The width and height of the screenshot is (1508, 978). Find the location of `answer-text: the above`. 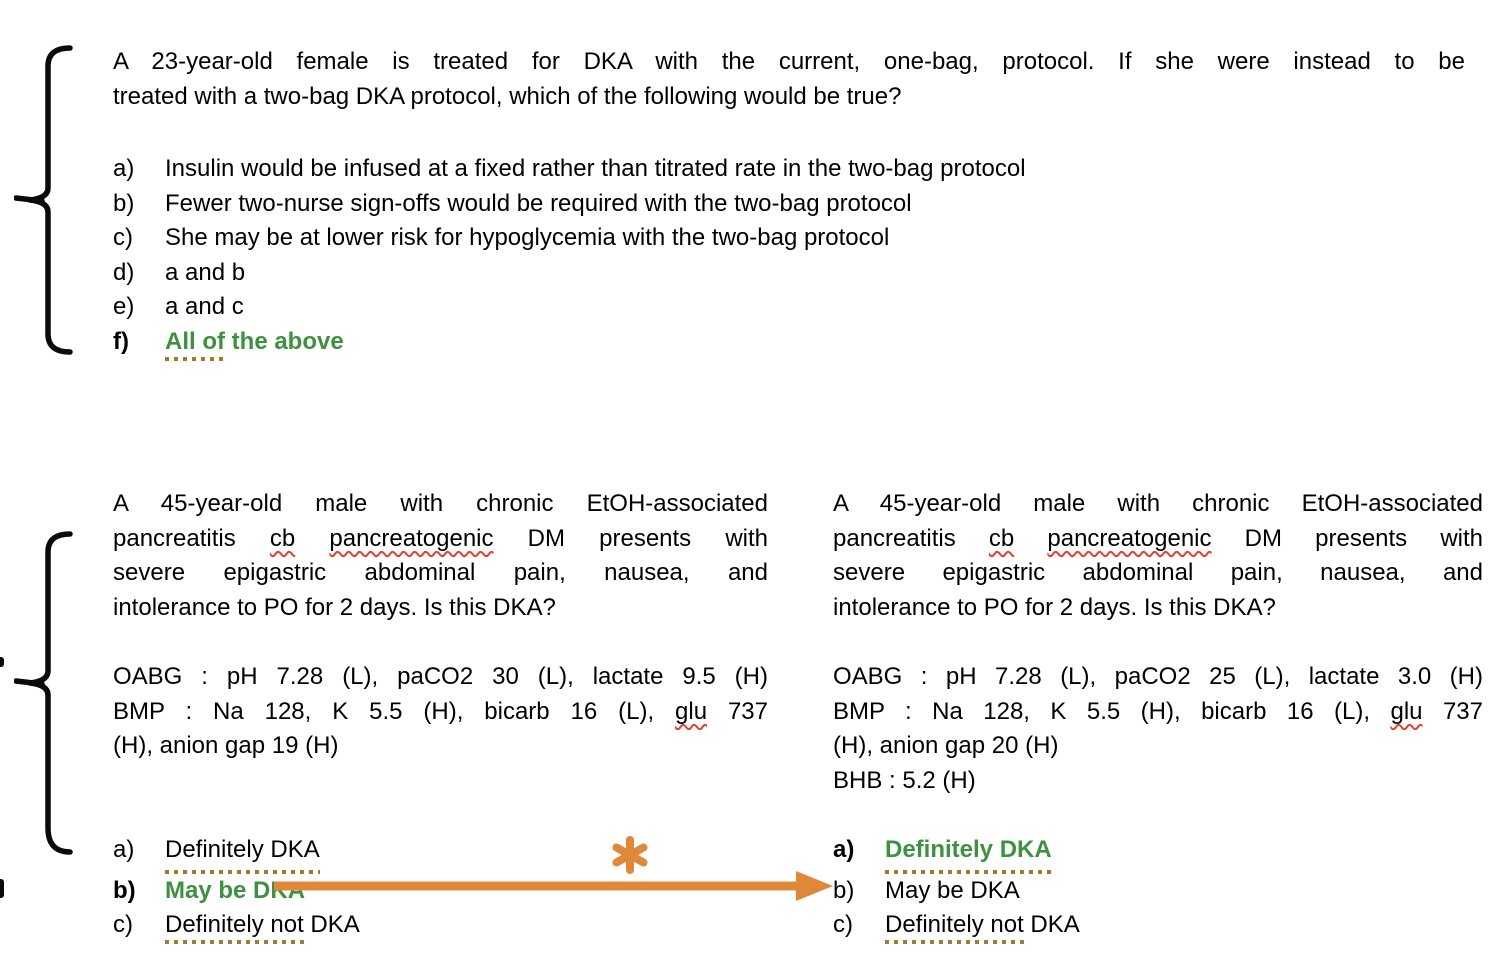

answer-text: the above is located at coordinates (284, 341).